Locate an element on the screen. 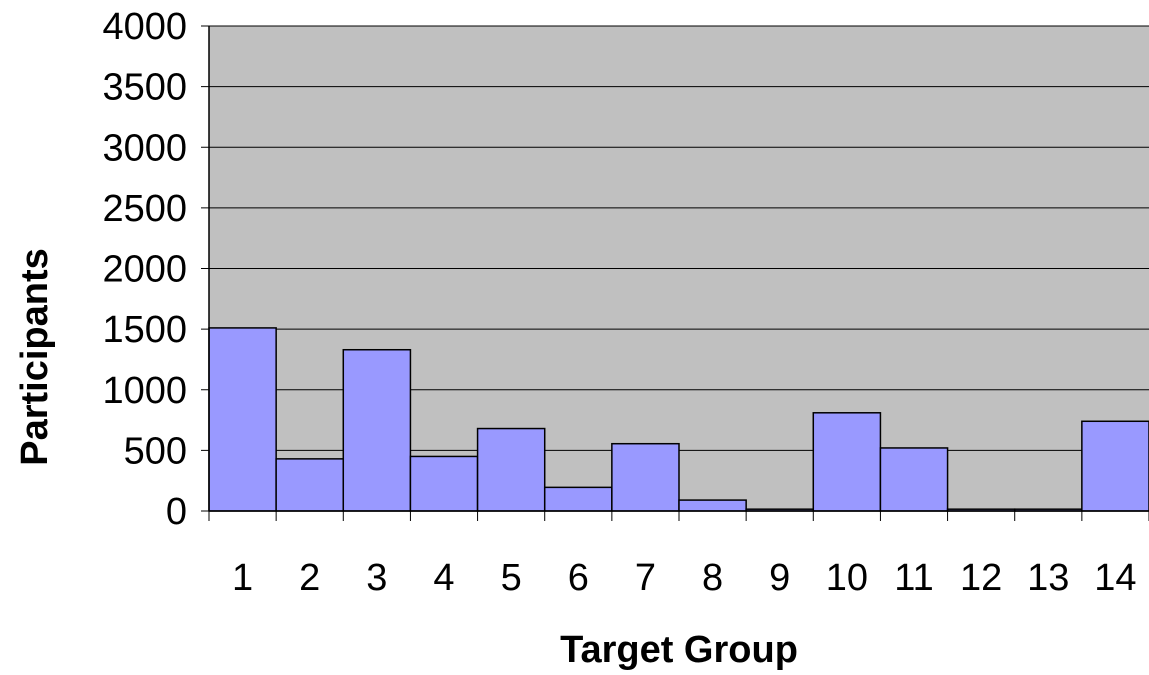  x-tick-label: 11 is located at coordinates (913, 578).